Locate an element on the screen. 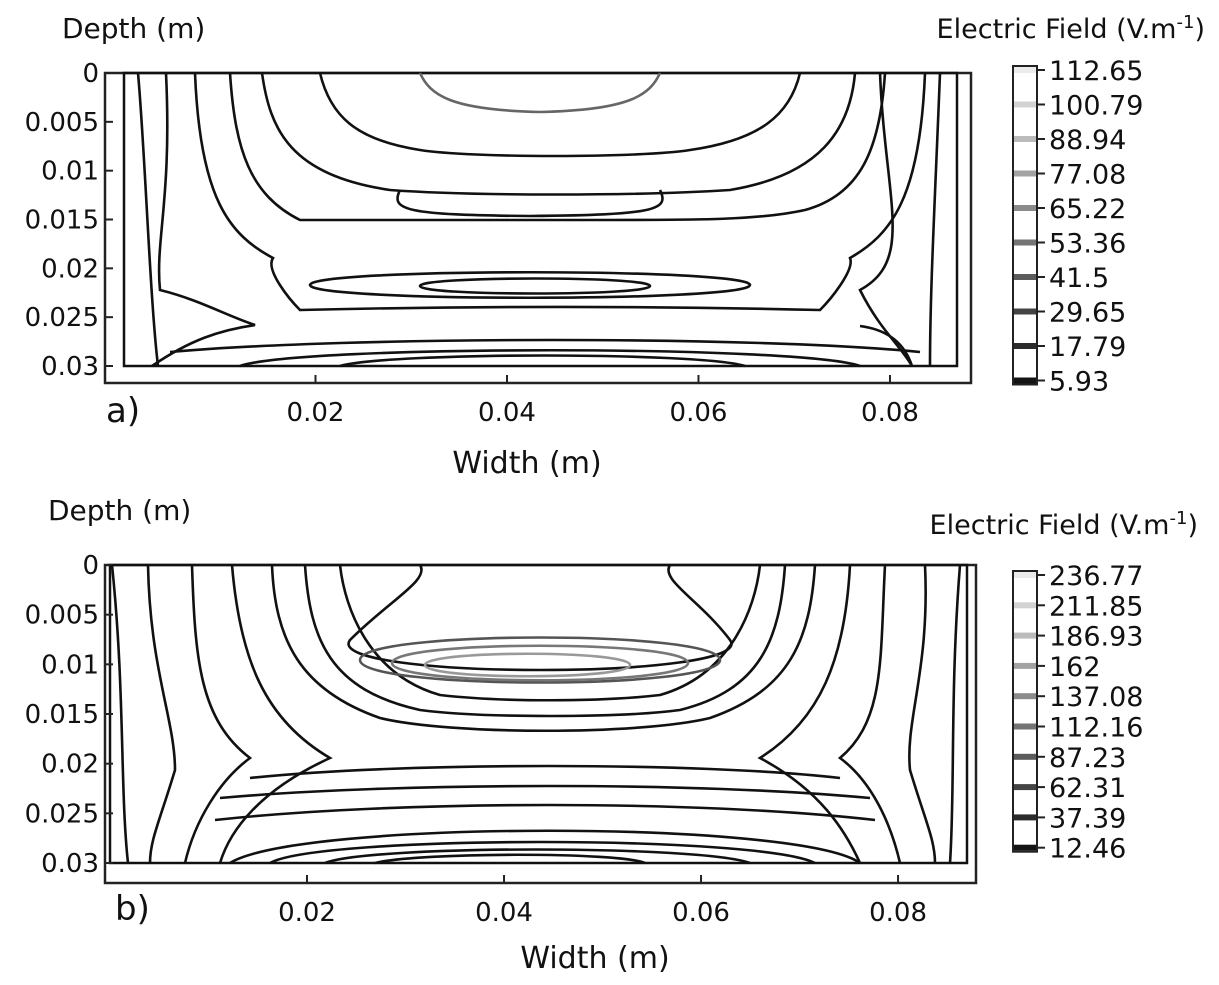 This screenshot has height=985, width=1219. colorbar-level-label: 12.46 is located at coordinates (1087, 849).